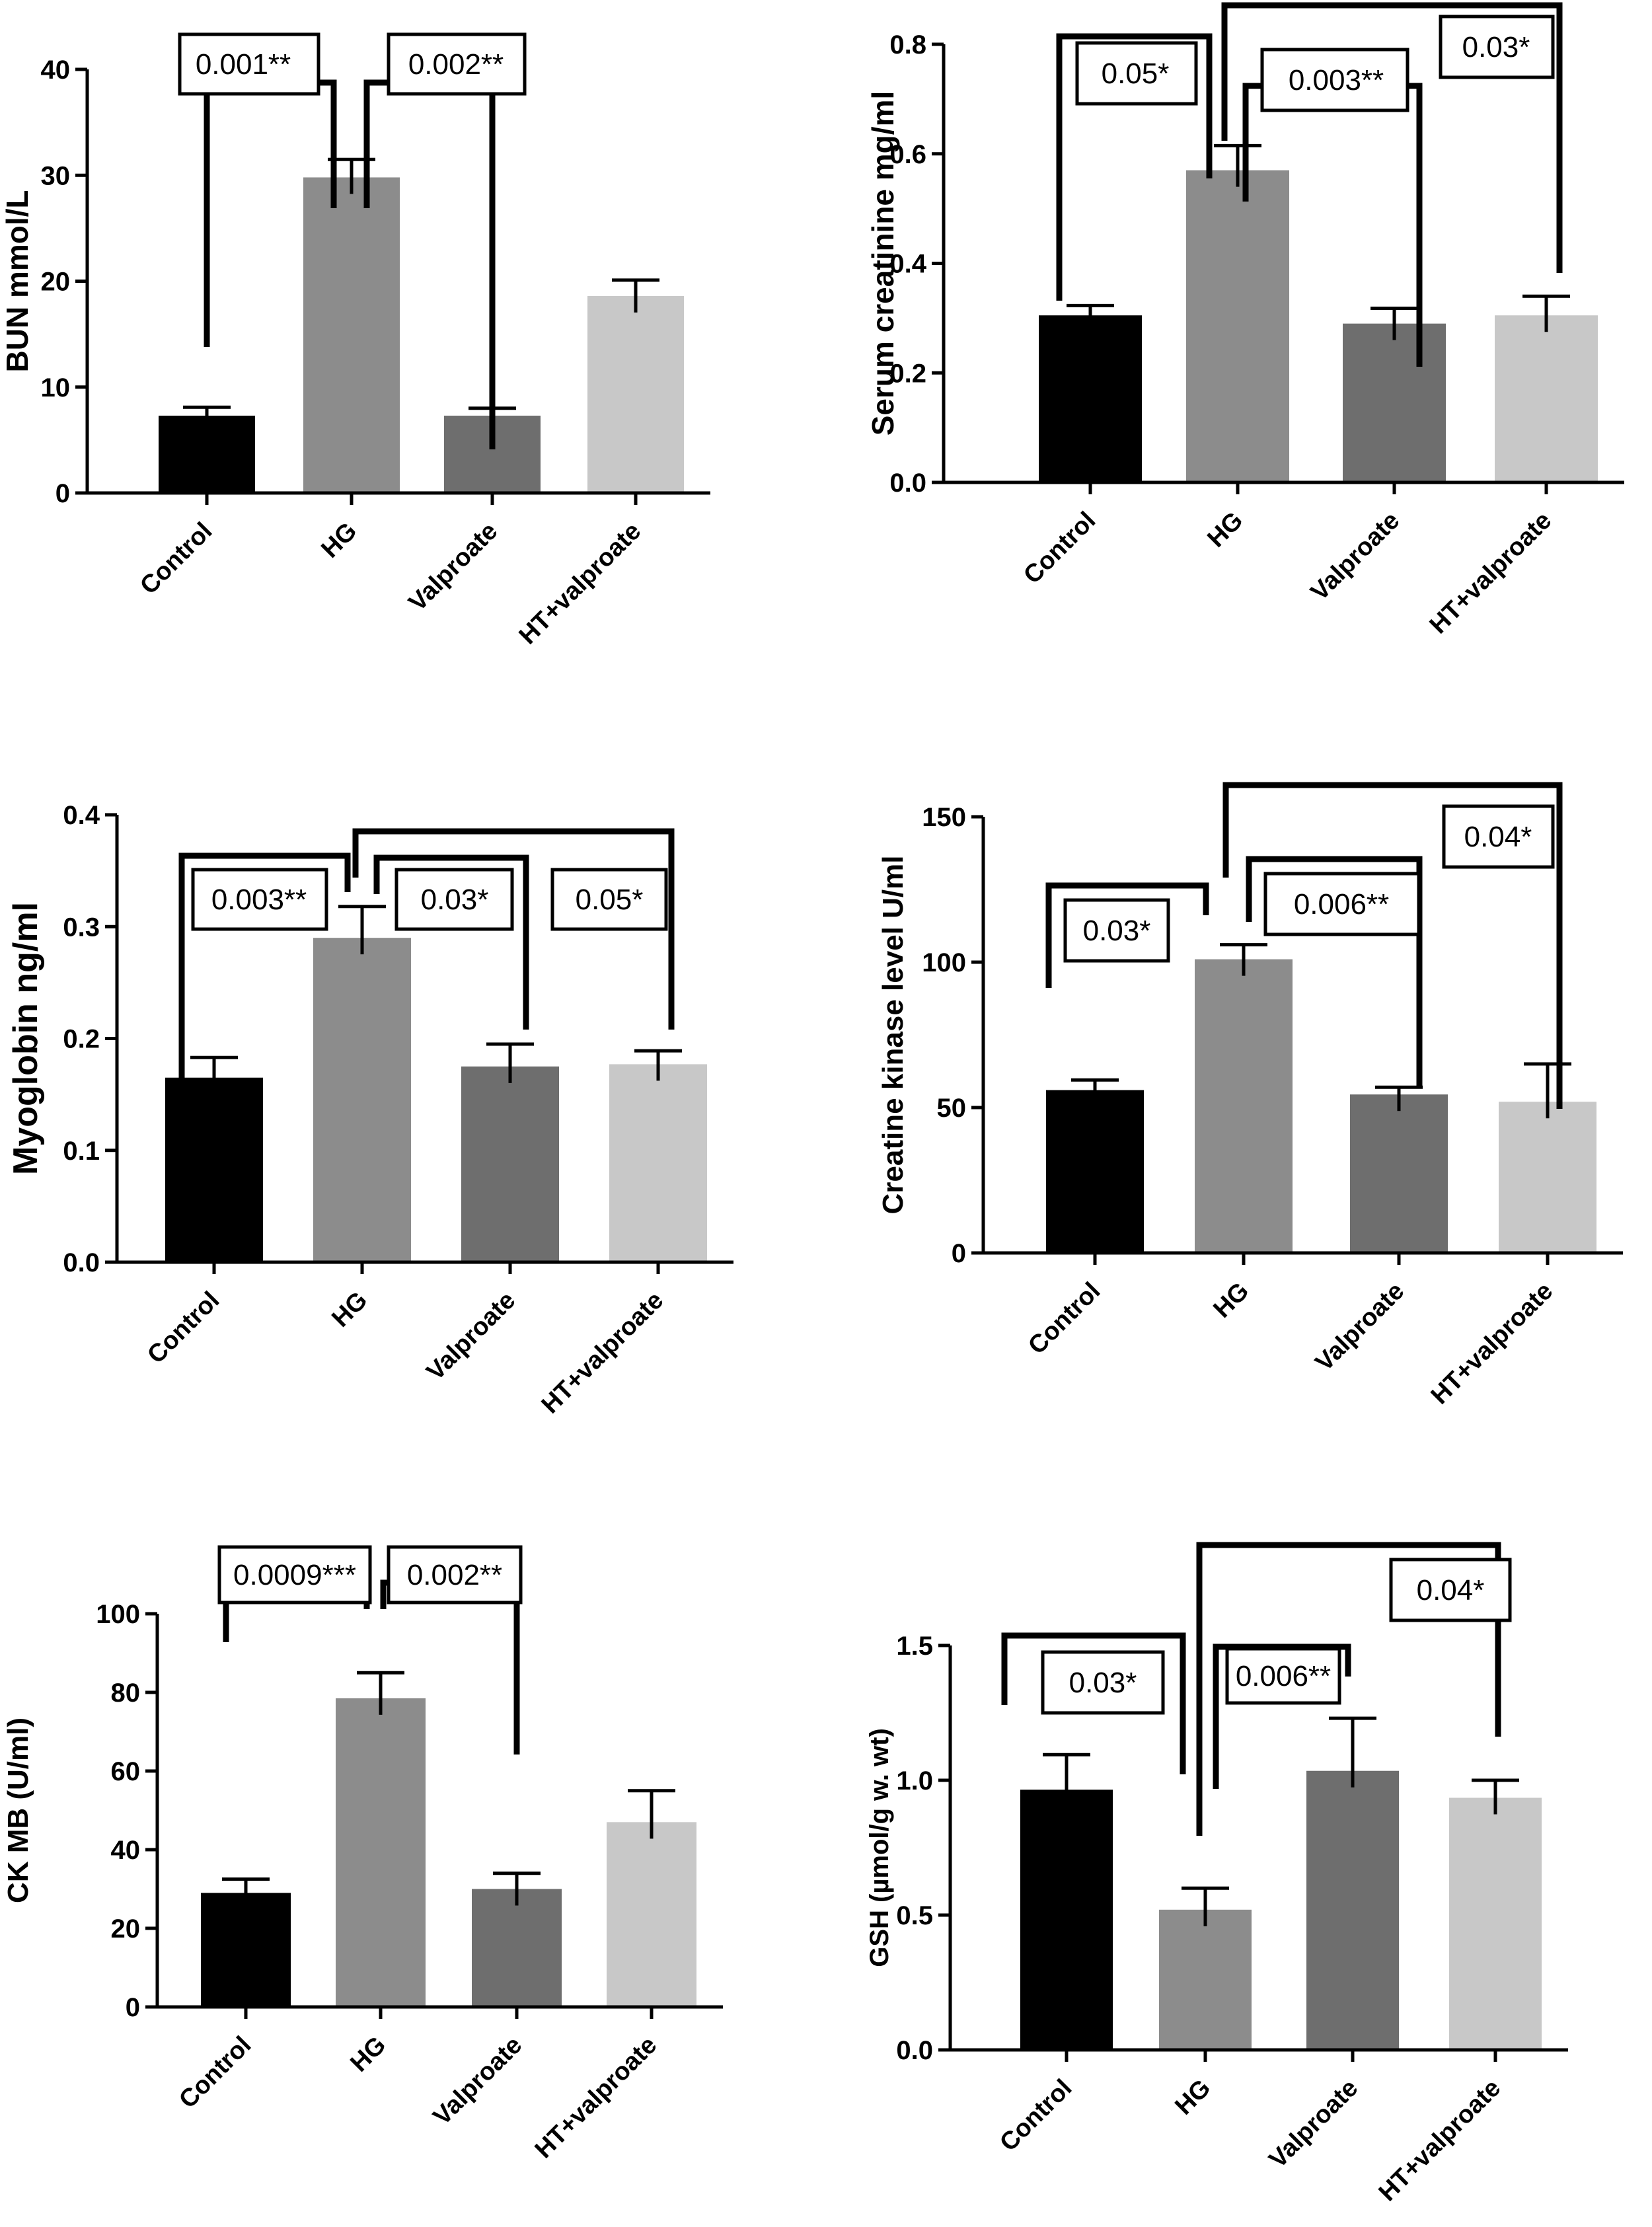 This screenshot has height=2227, width=1652. What do you see at coordinates (944, 818) in the screenshot?
I see `y-tick-label: 150` at bounding box center [944, 818].